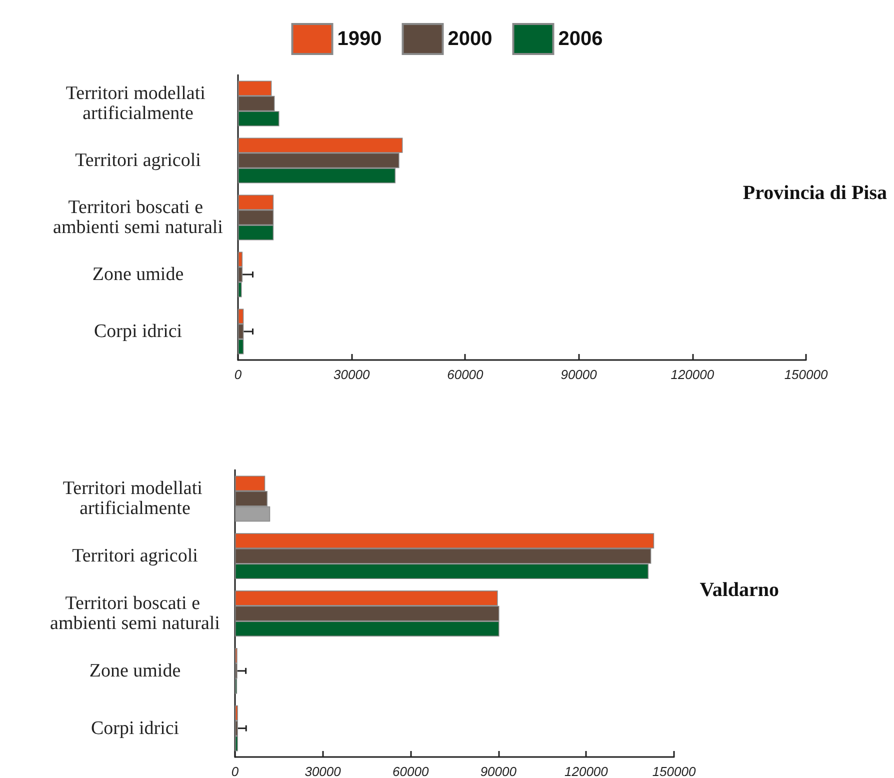 The height and width of the screenshot is (778, 894). What do you see at coordinates (359, 39) in the screenshot?
I see `legend-label: 1990` at bounding box center [359, 39].